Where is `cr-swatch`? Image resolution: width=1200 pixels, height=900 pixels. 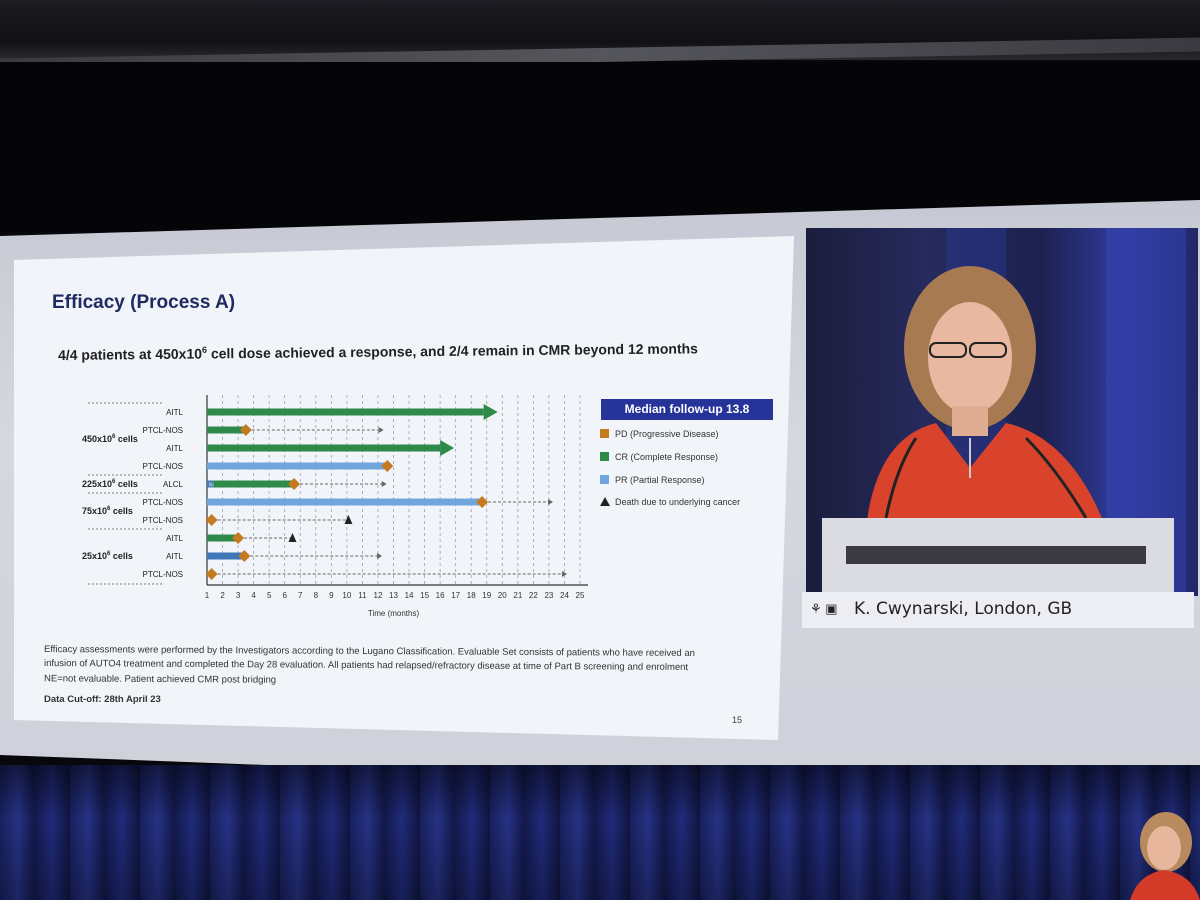 cr-swatch is located at coordinates (604, 456).